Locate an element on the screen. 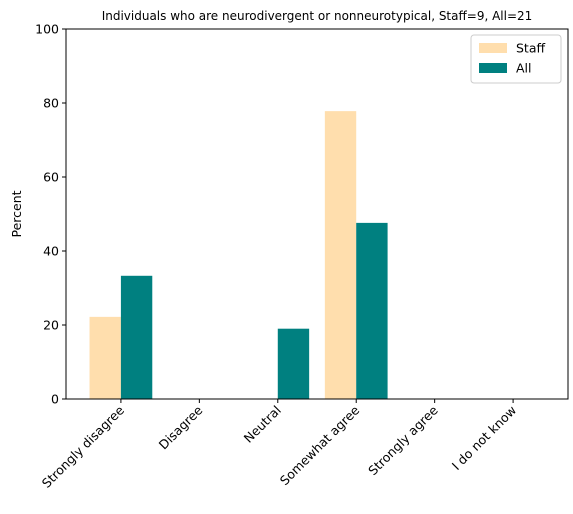  x-tick-label-1: Disagree is located at coordinates (181, 427).